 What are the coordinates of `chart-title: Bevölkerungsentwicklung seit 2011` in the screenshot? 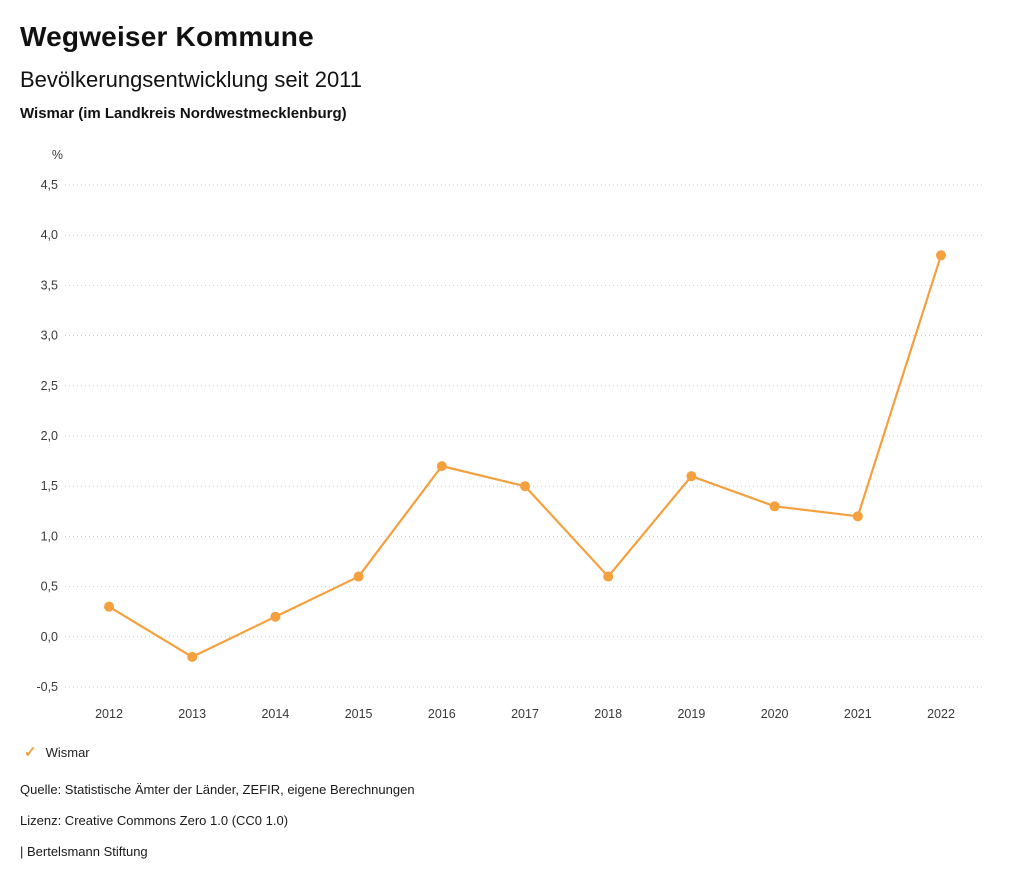 It's located at (191, 79).